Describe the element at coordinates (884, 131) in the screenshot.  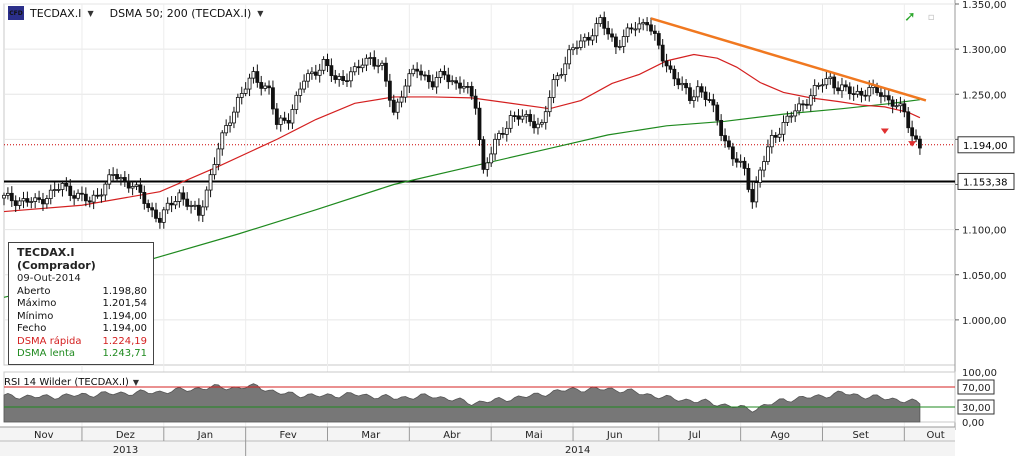
I see `sell-signal-marker` at that location.